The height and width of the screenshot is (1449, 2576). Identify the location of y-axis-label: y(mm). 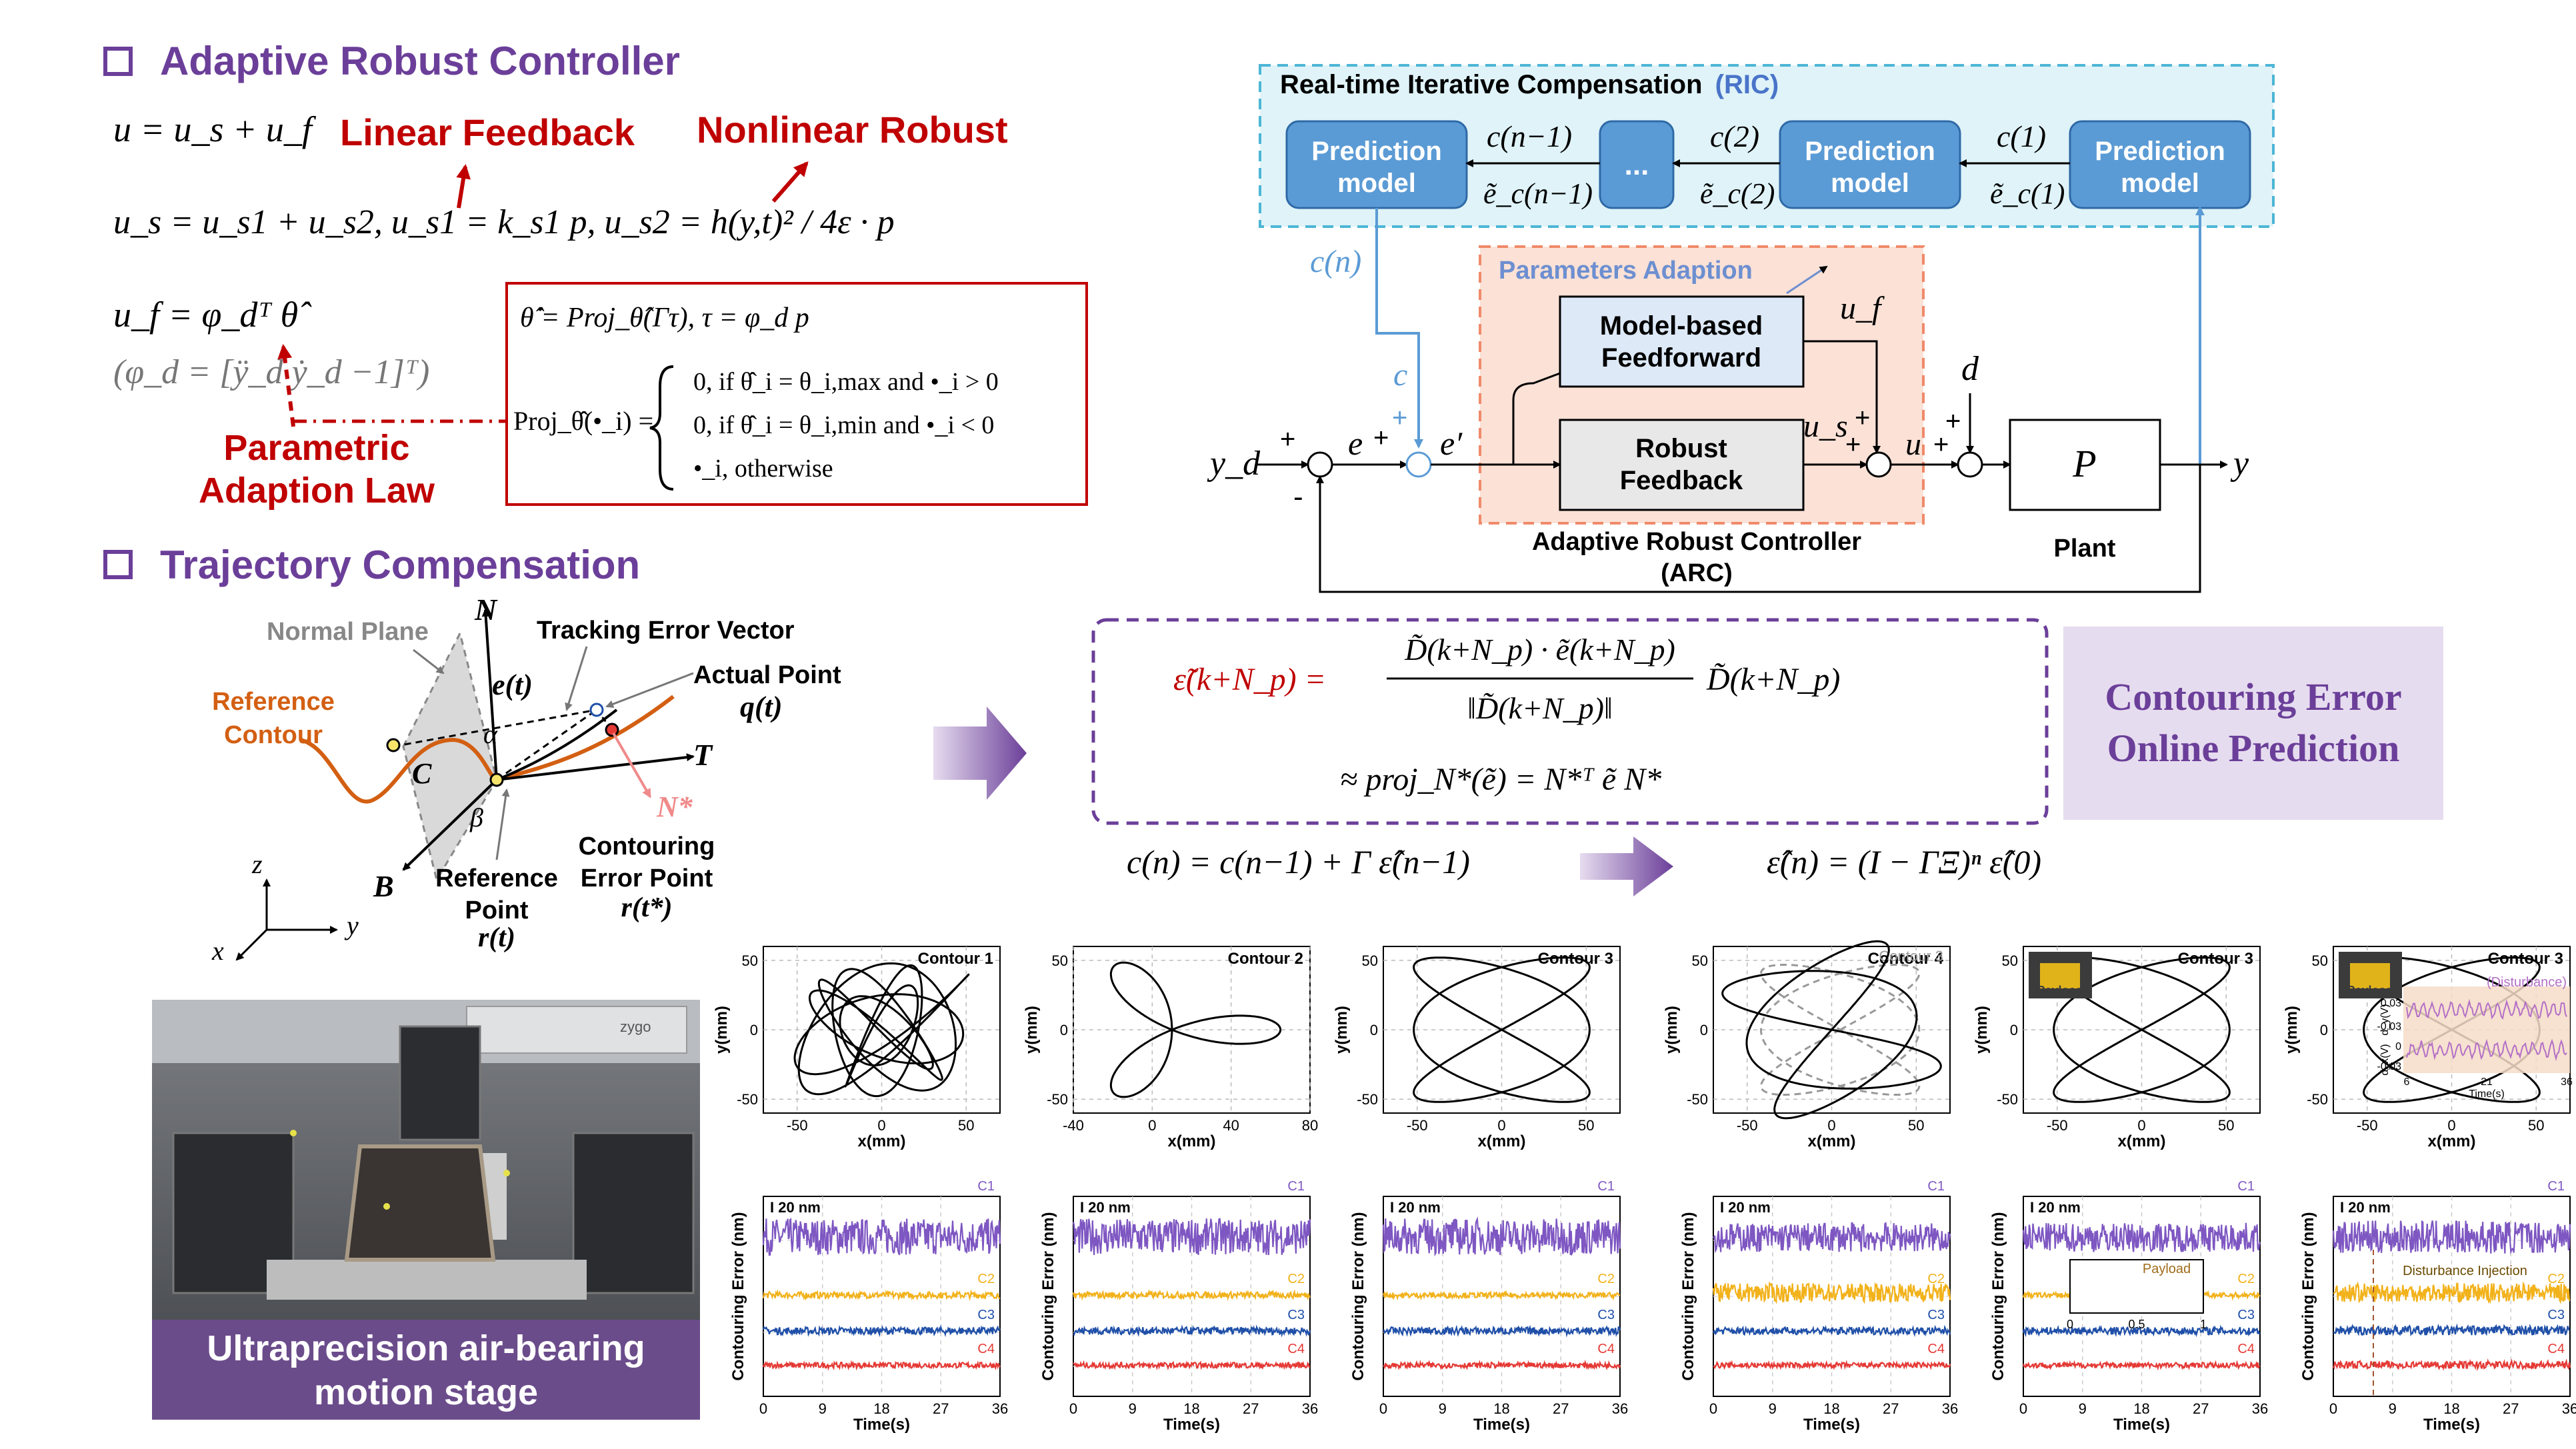
(2292, 1030).